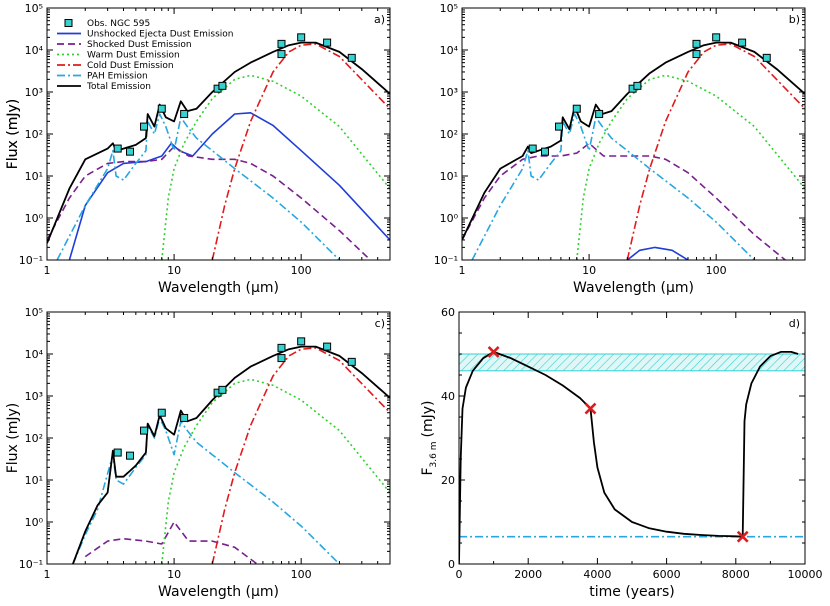 The image size is (830, 606). Describe the element at coordinates (118, 56) in the screenshot. I see `legend-entry: Warm Dust Emission` at that location.